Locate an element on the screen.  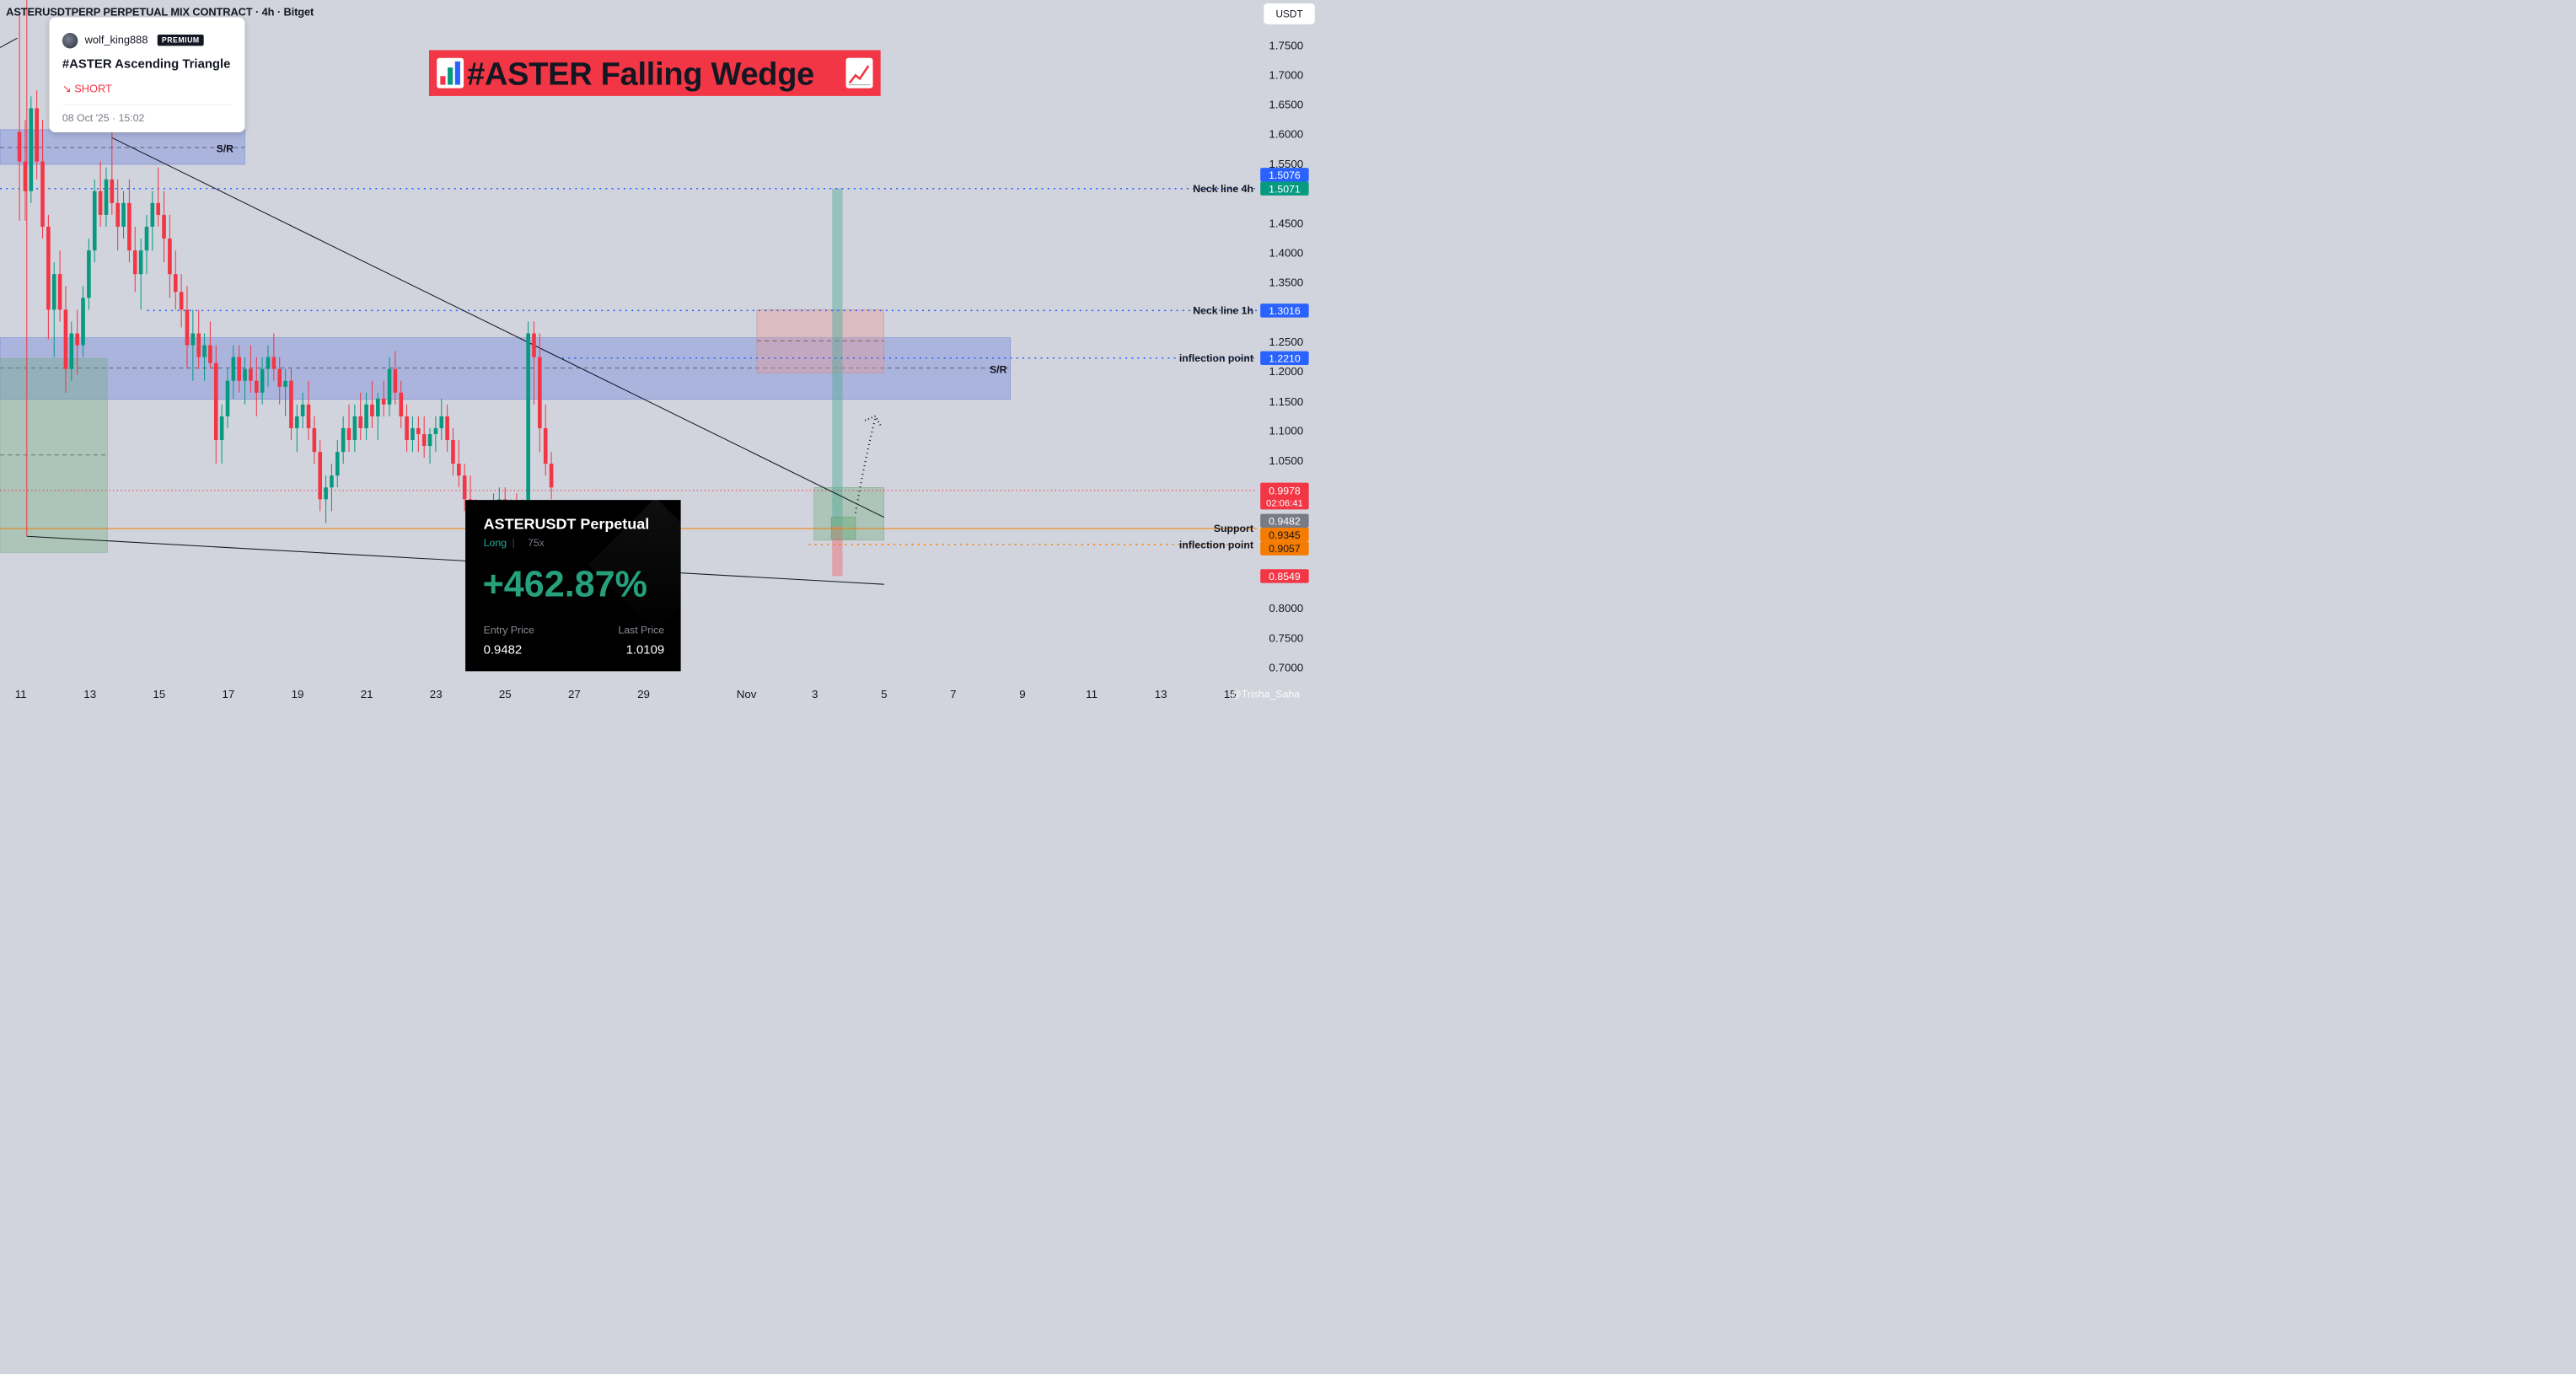
support-price-tag-bg is located at coordinates (1284, 534).